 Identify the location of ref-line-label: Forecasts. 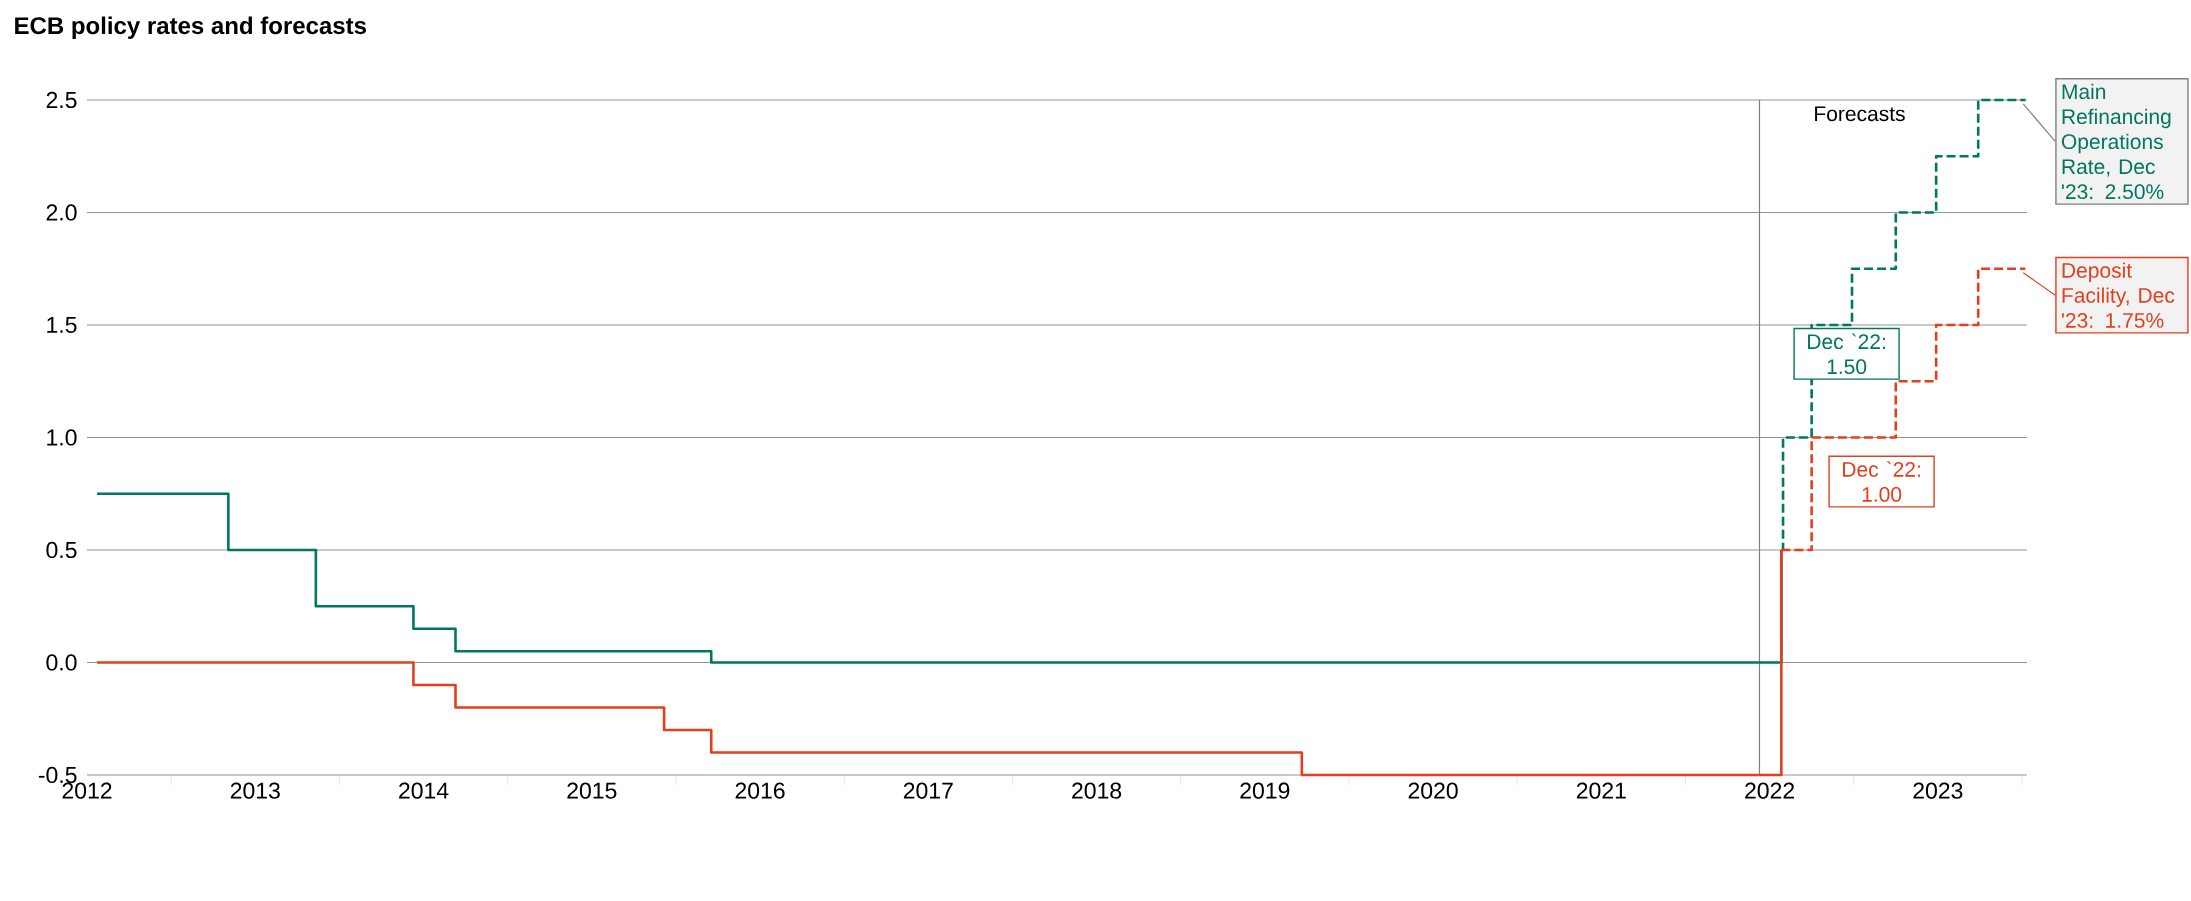
(1860, 114).